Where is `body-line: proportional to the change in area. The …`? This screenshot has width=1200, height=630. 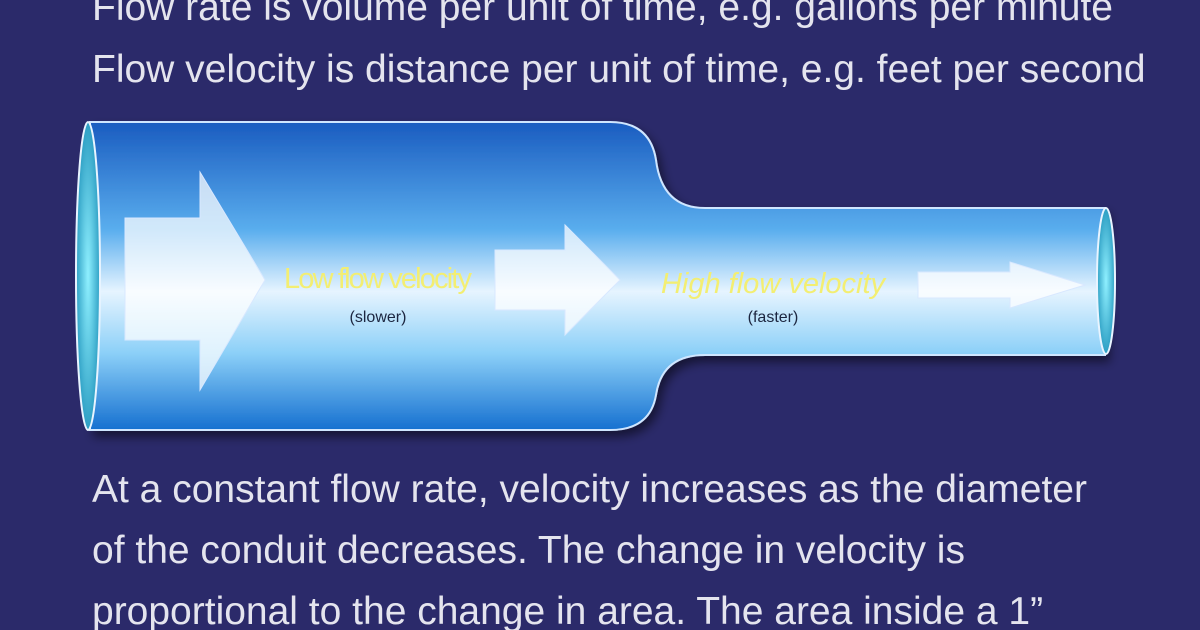
body-line: proportional to the change in area. The … is located at coordinates (567, 610).